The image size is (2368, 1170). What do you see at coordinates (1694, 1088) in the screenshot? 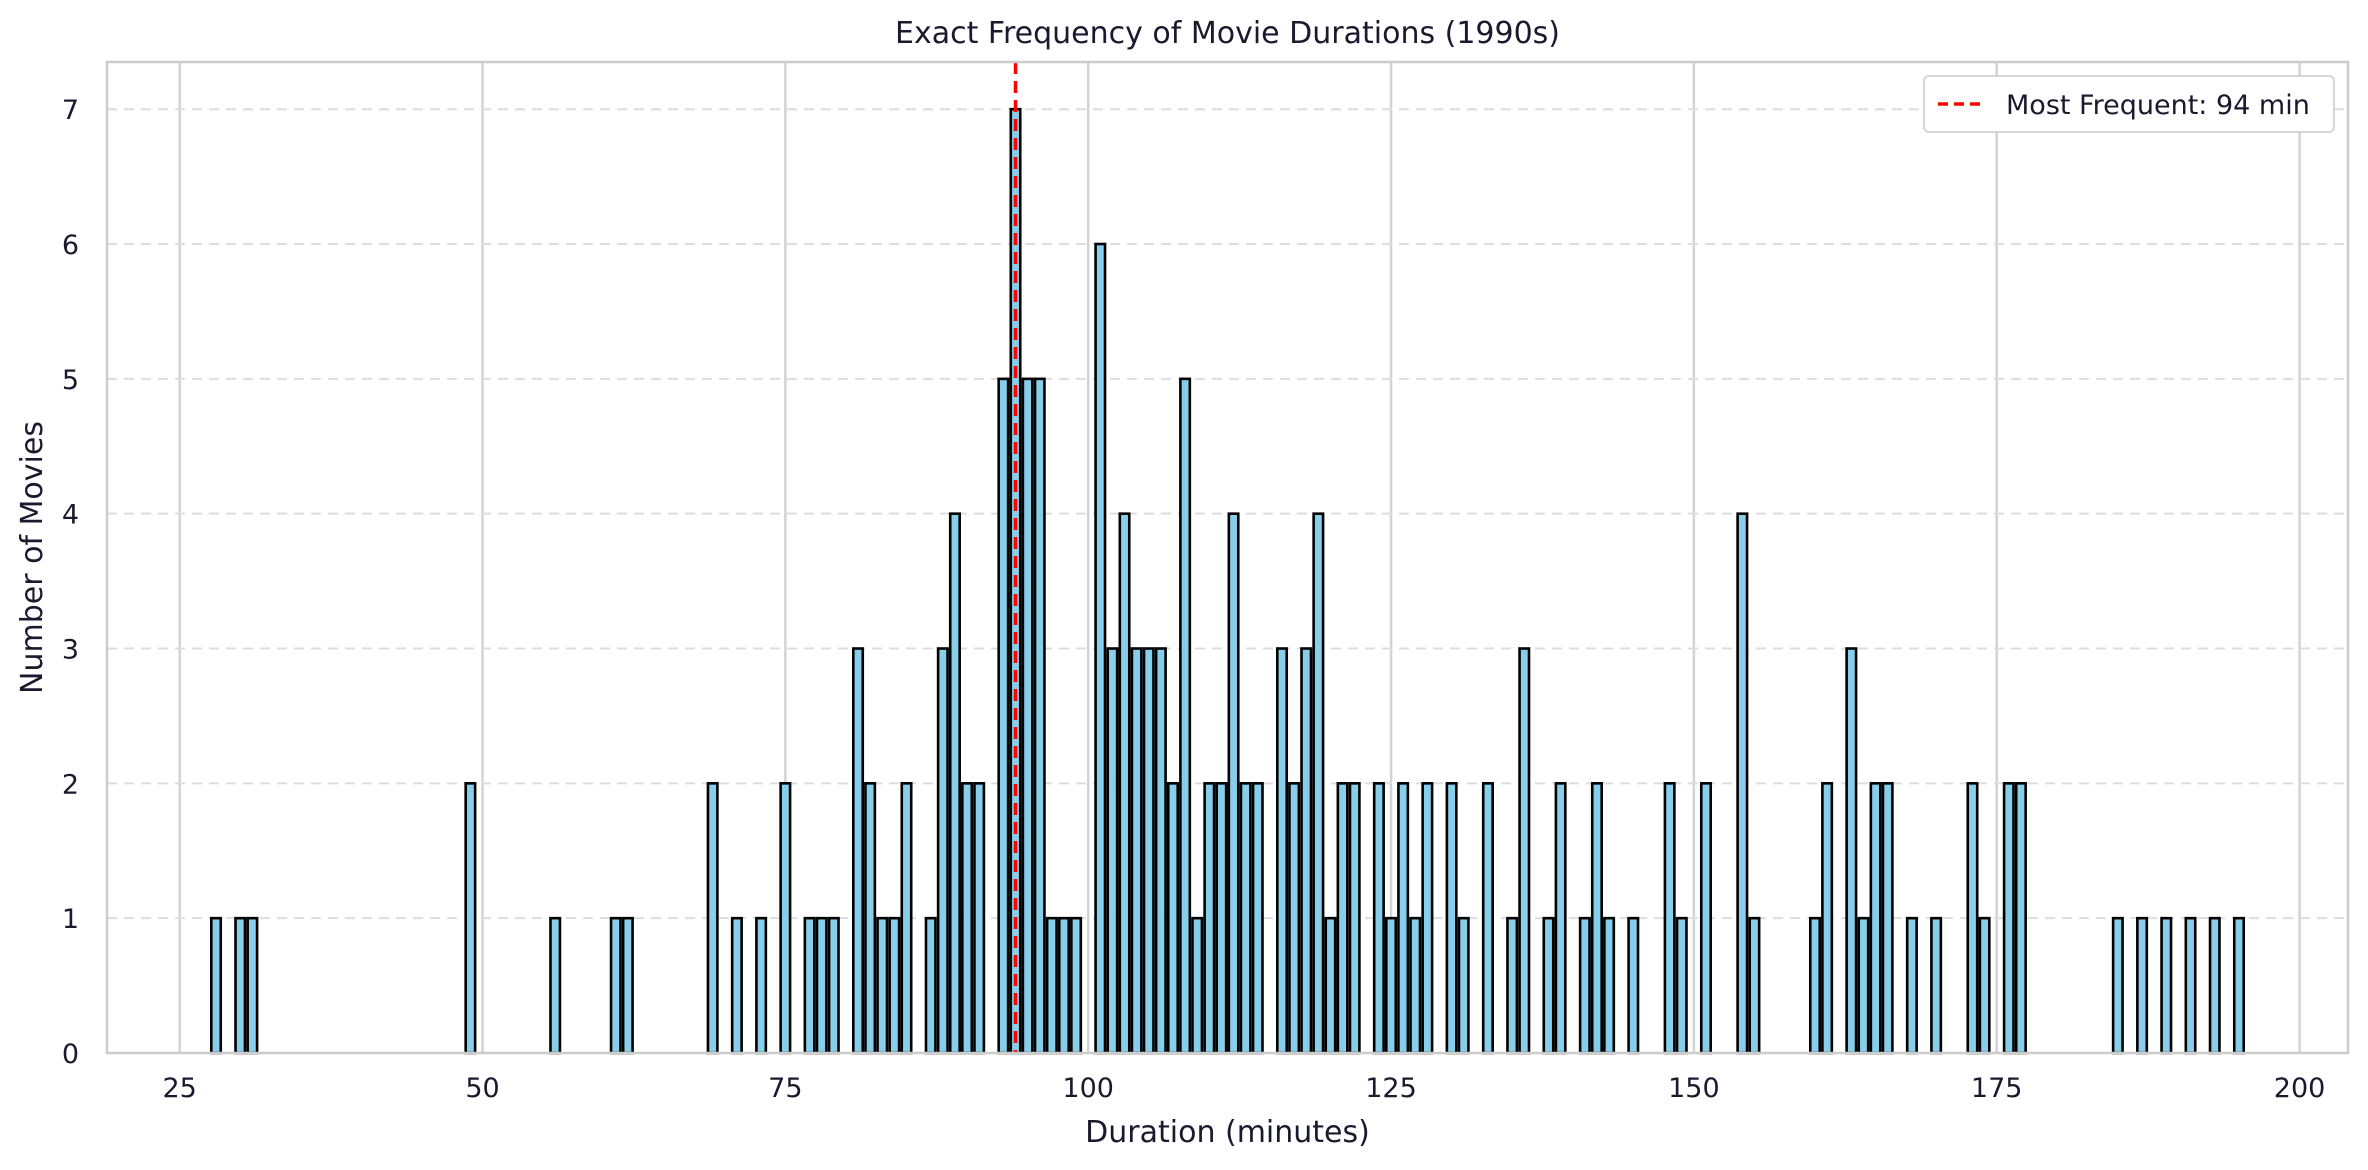
I see `x-tick-label: 150` at bounding box center [1694, 1088].